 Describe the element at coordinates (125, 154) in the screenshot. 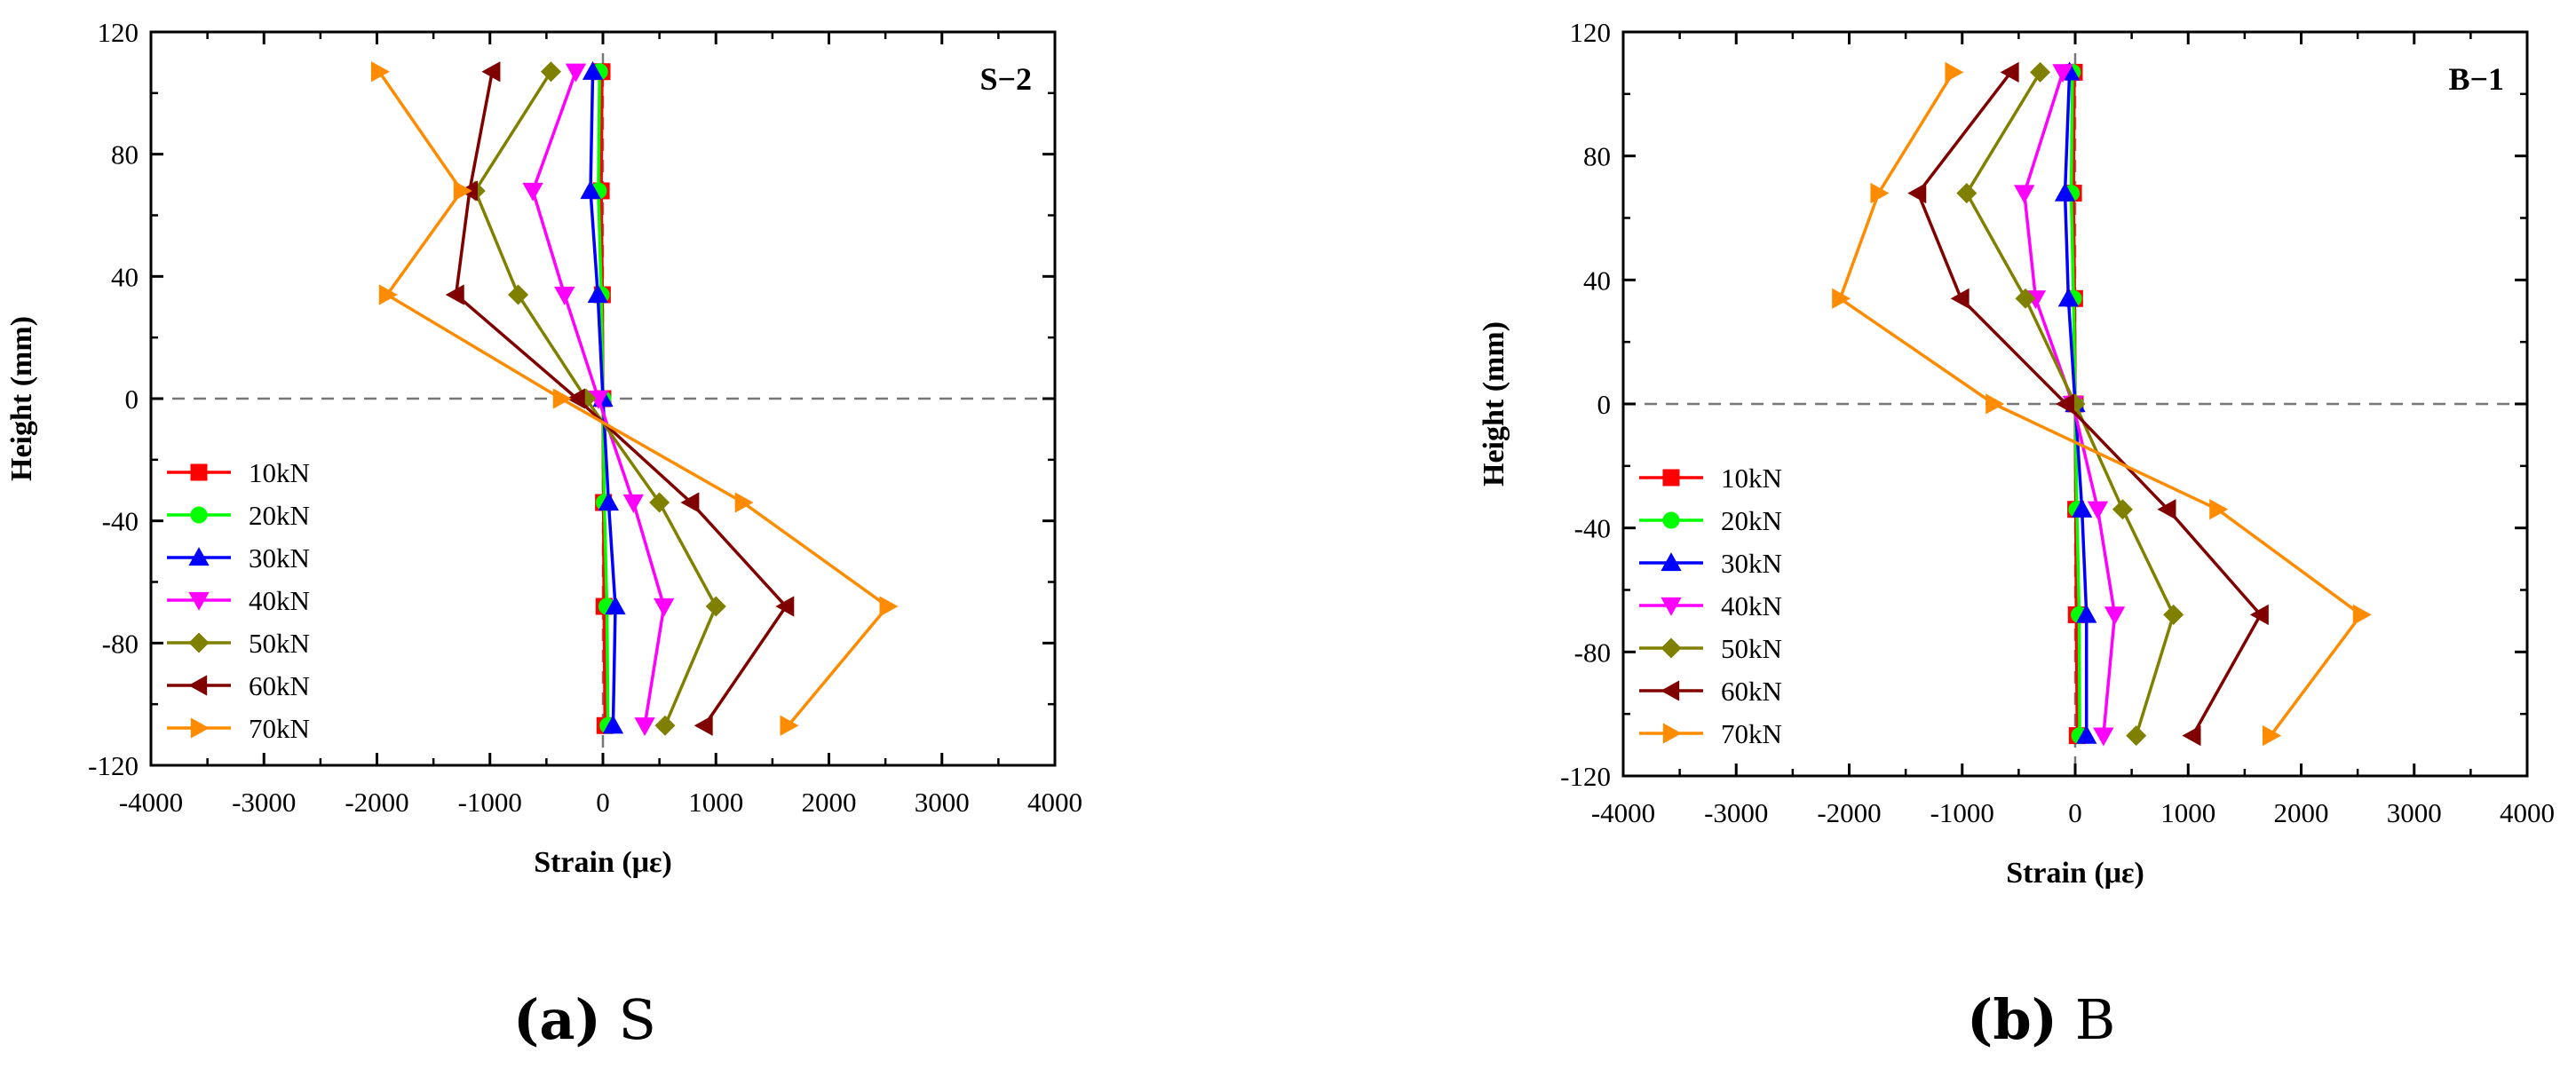

I see `y-tick-label: 80` at that location.